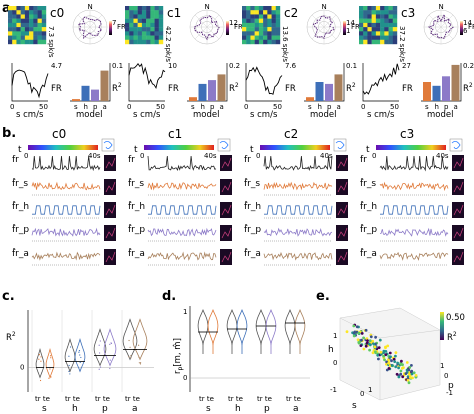  What do you see at coordinates (333, 390) in the screenshot?
I see `axis-tick: -1` at bounding box center [333, 390].